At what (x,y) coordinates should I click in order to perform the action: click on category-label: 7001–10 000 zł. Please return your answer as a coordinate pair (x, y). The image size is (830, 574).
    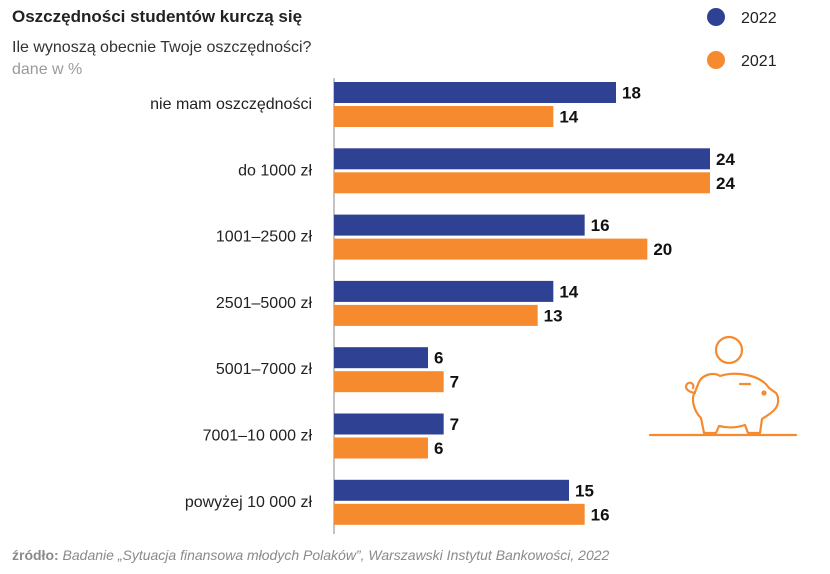
    Looking at the image, I should click on (258, 436).